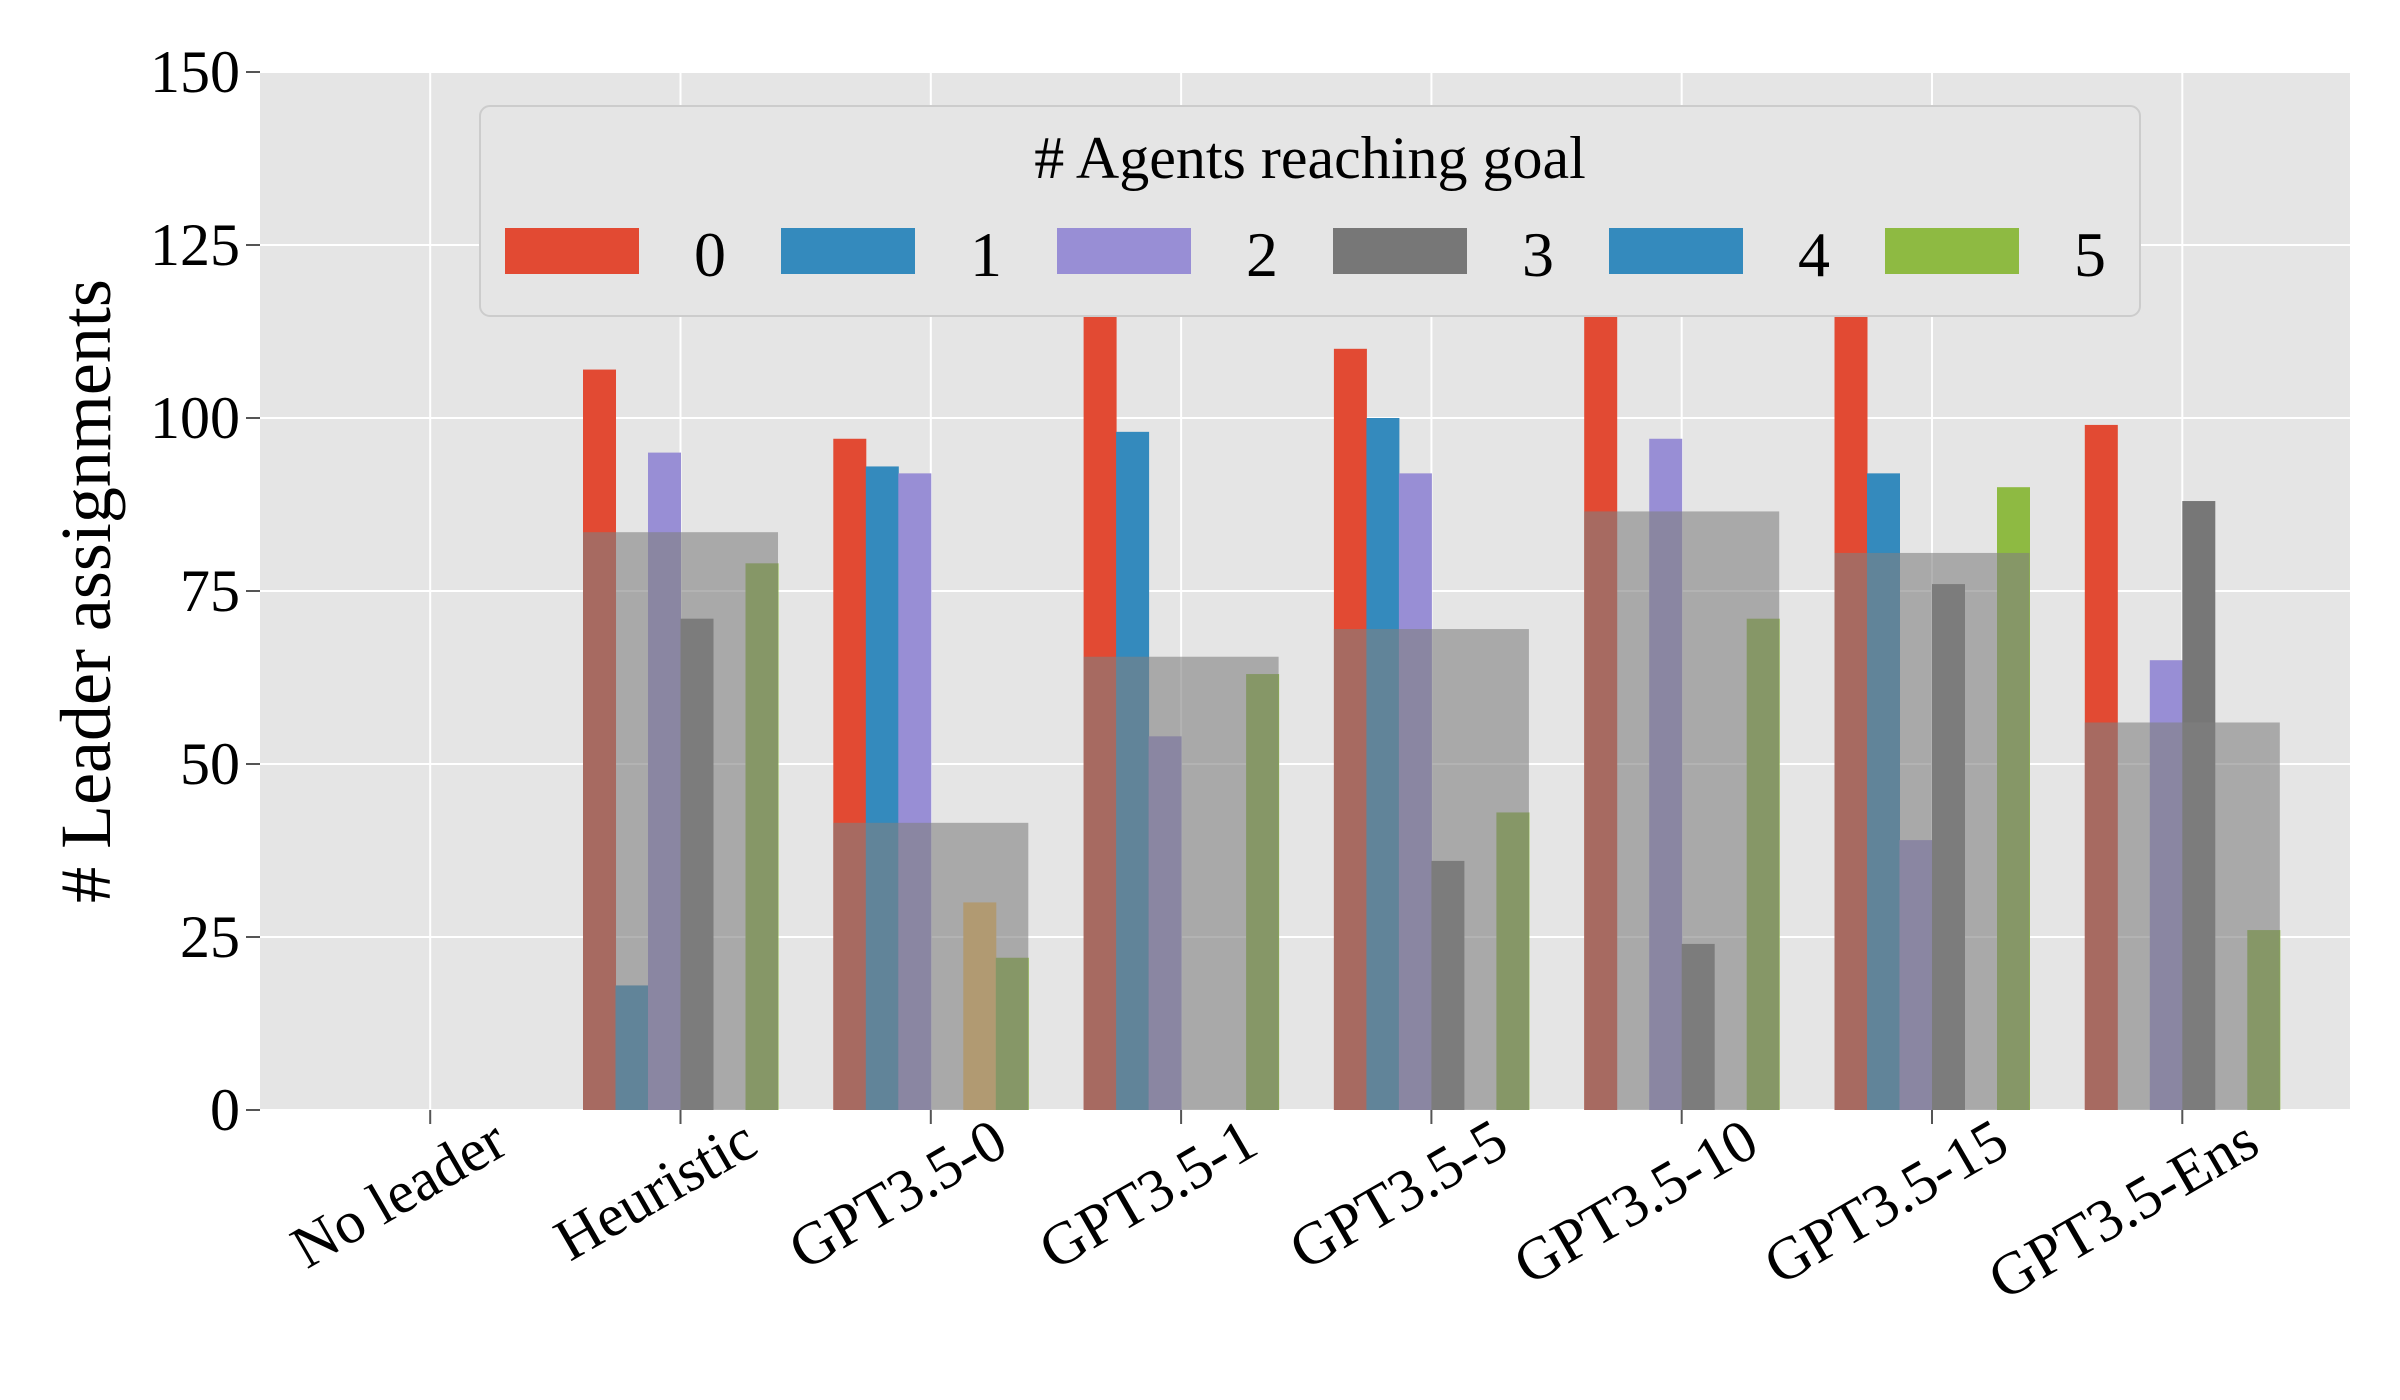 The width and height of the screenshot is (2400, 1400). What do you see at coordinates (1262, 254) in the screenshot?
I see `legend-label: 2` at bounding box center [1262, 254].